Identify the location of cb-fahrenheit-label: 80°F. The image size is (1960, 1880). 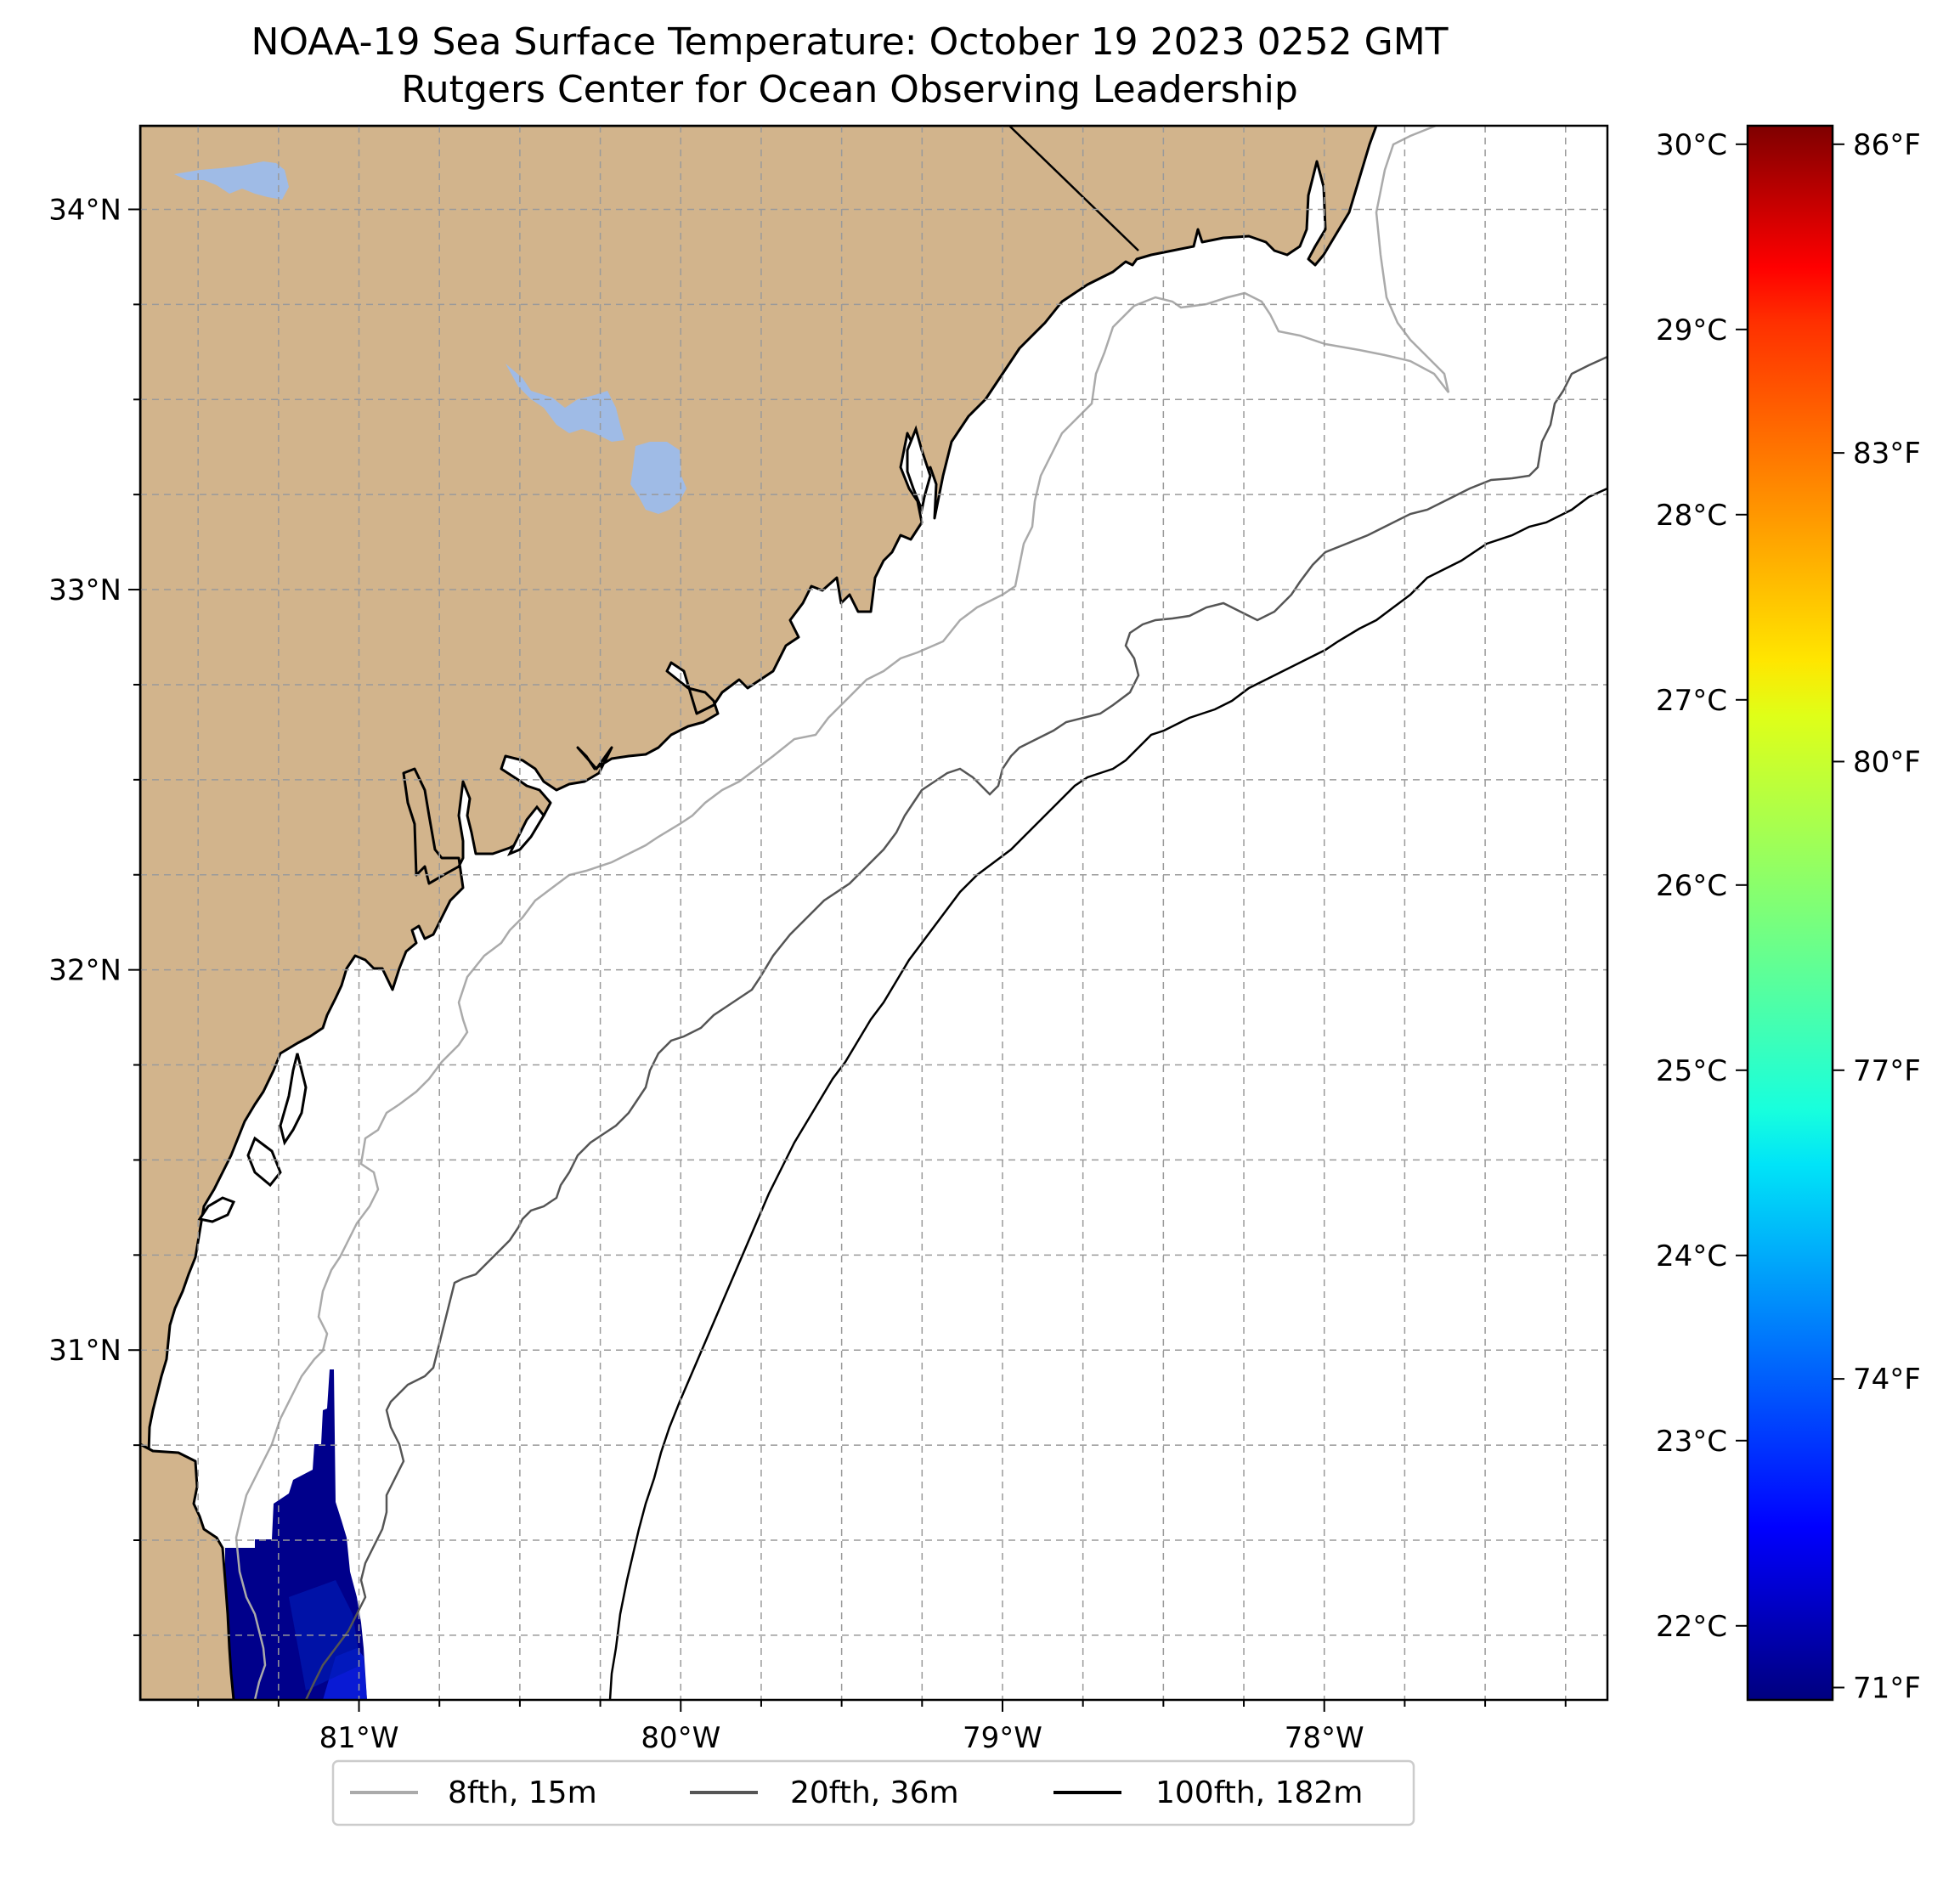
(1887, 762).